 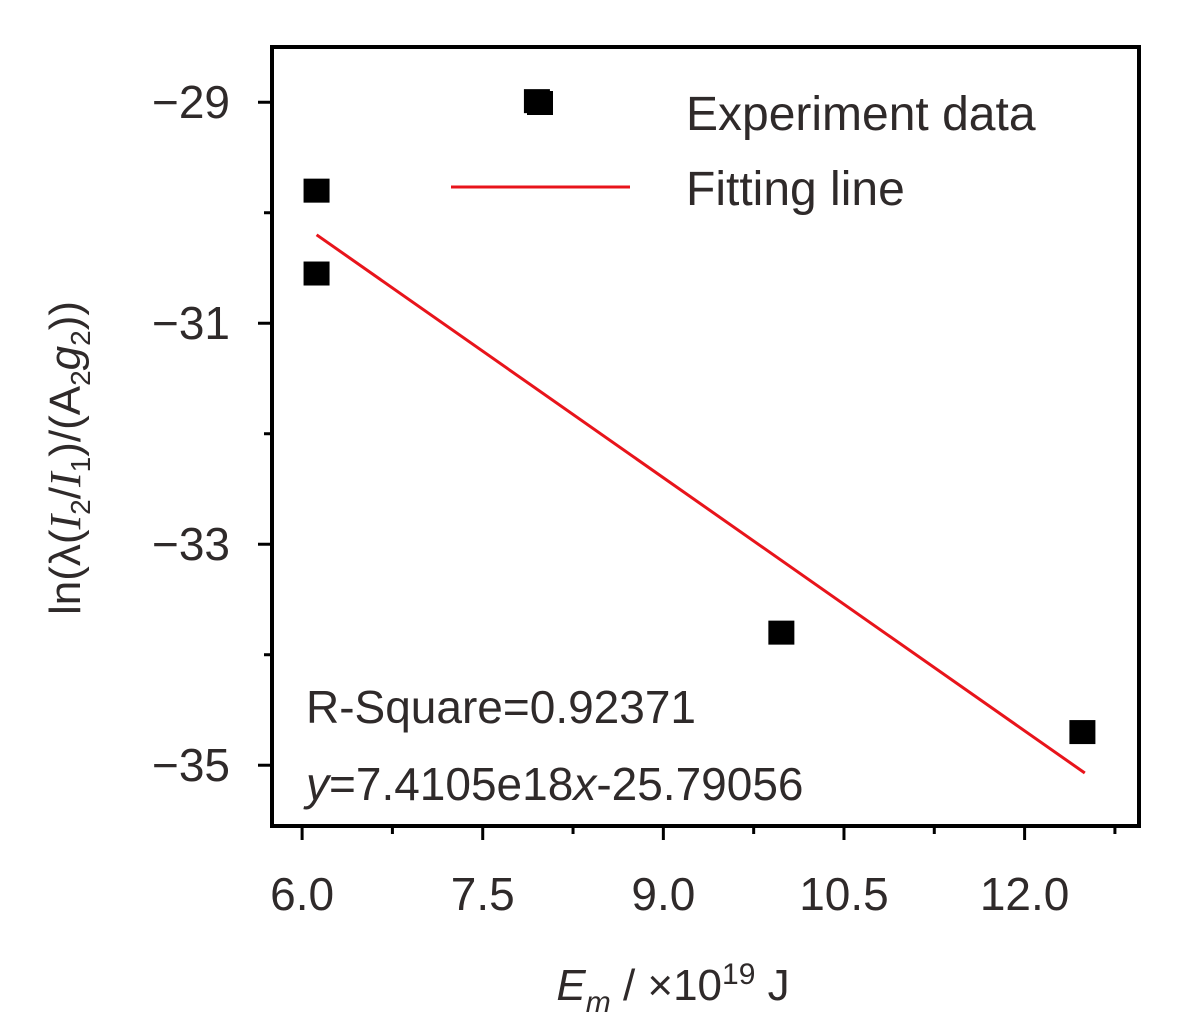 I want to click on y-tick-label-1: −31, so click(x=191, y=323).